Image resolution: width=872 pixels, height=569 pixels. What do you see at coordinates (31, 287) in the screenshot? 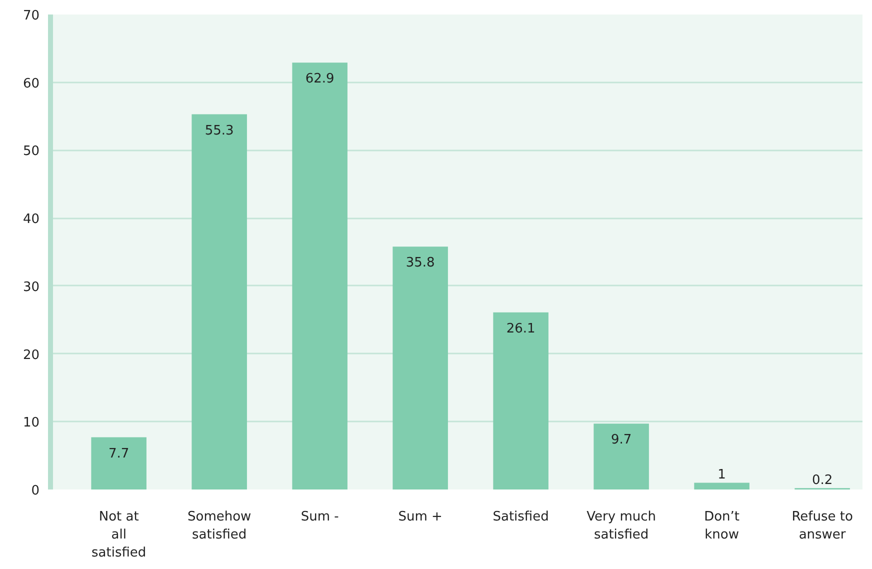
I see `y-tick-label: 30` at bounding box center [31, 287].